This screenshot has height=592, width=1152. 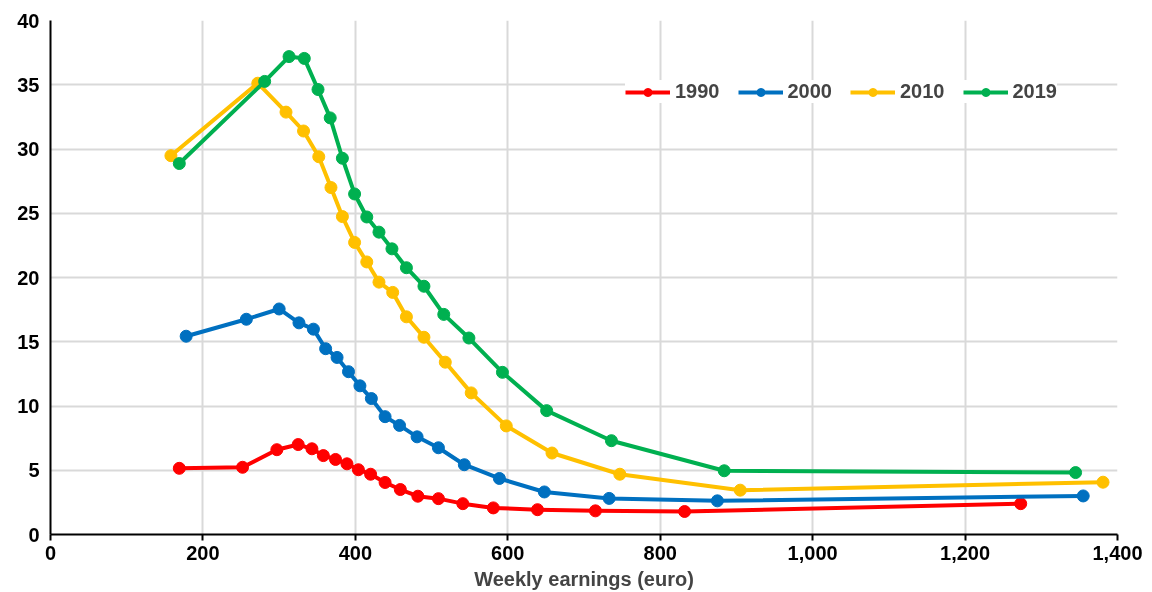 What do you see at coordinates (697, 91) in the screenshot?
I see `legend-label: 1990` at bounding box center [697, 91].